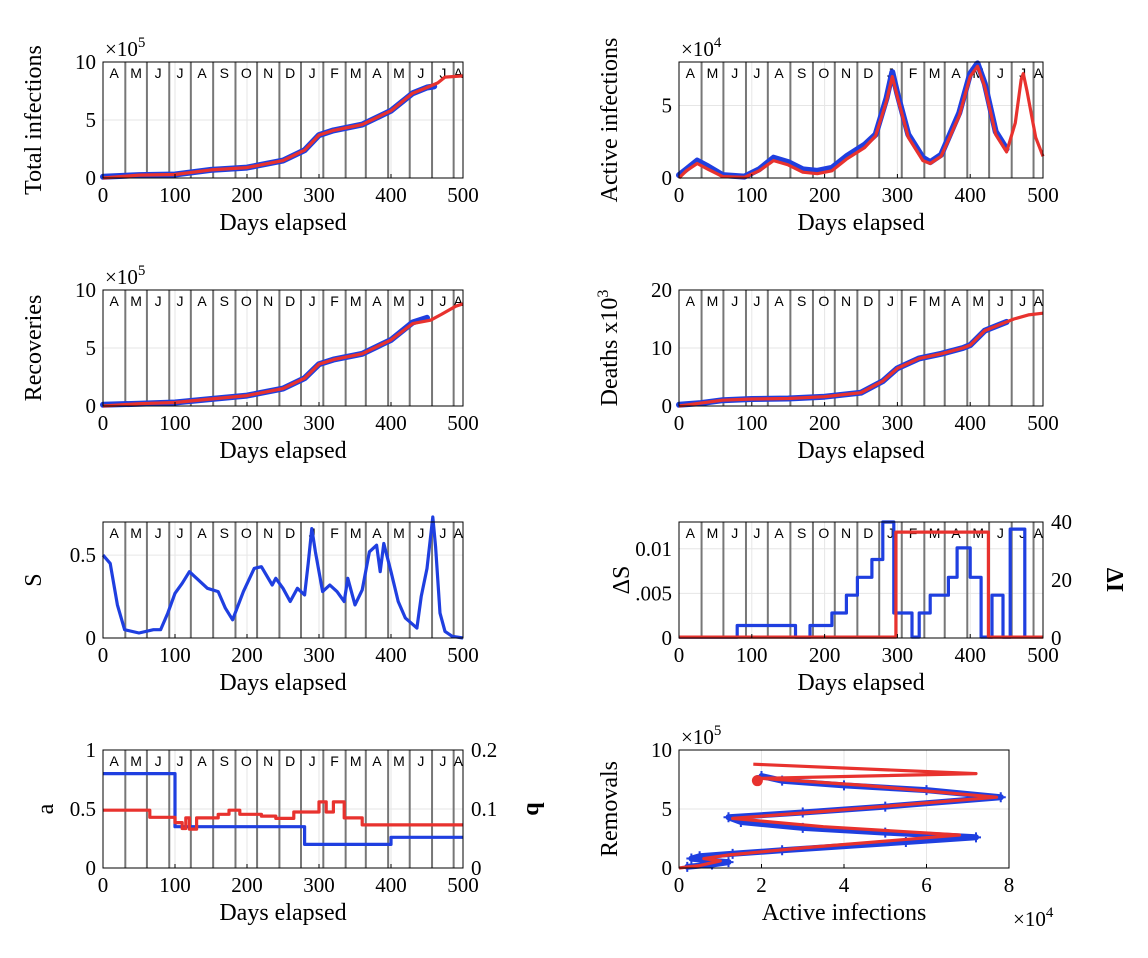 Image resolution: width=1148 pixels, height=958 pixels. What do you see at coordinates (861, 359) in the screenshot?
I see `series-model` at bounding box center [861, 359].